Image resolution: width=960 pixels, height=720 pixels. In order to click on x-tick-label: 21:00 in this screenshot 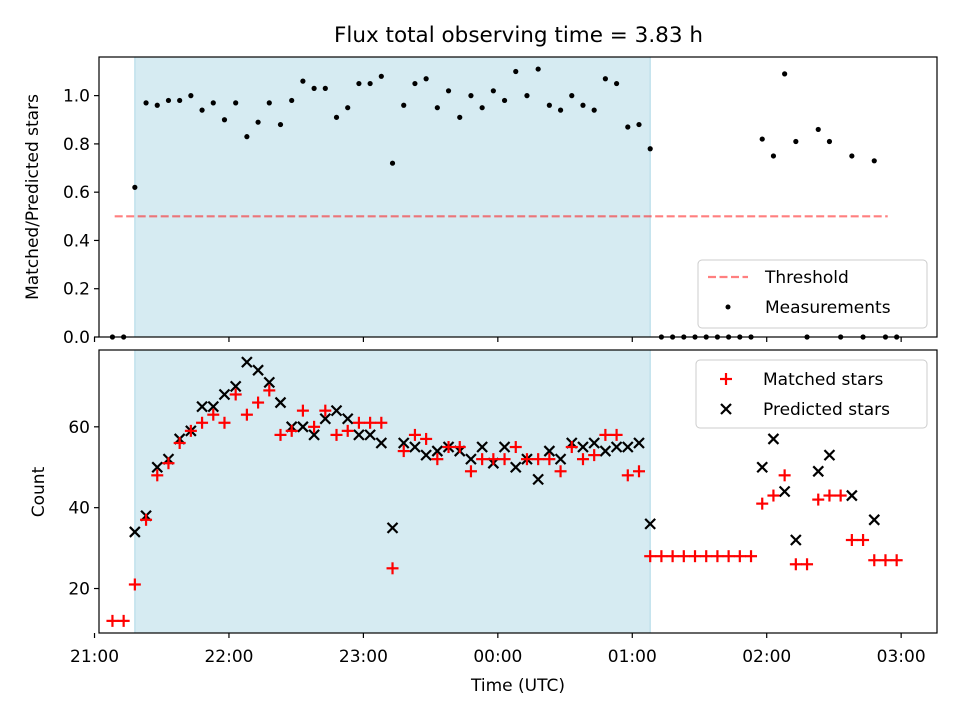, I will do `click(94, 657)`.